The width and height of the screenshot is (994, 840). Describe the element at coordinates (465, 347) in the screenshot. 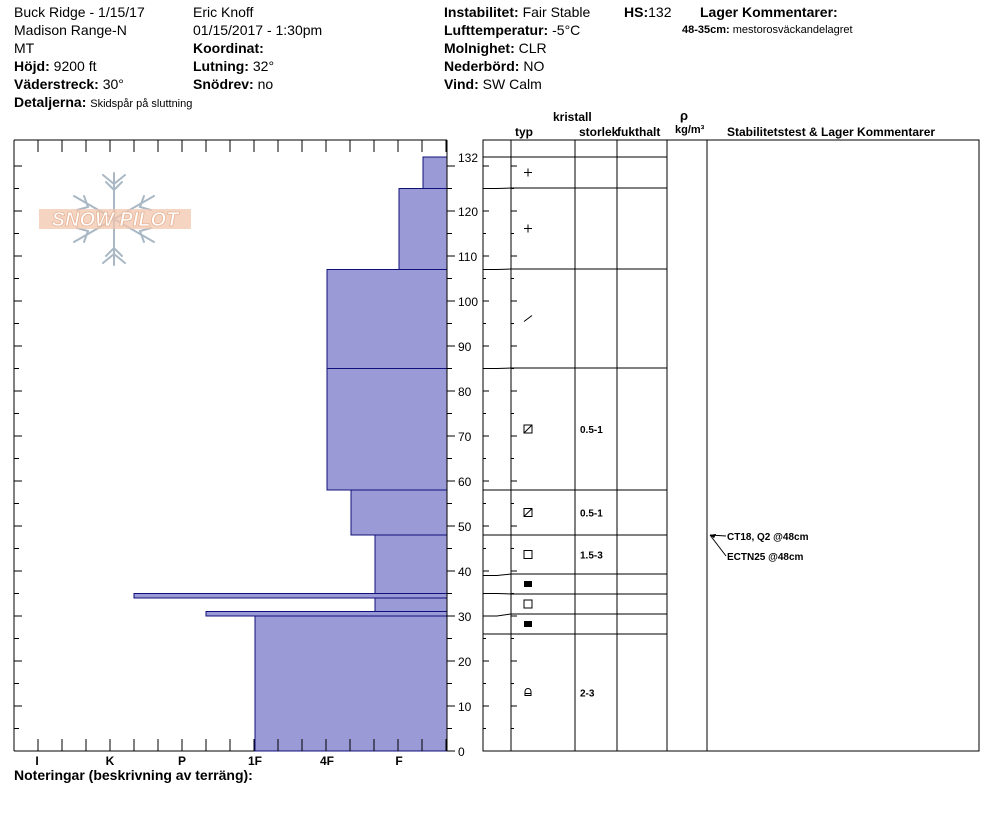

I see `depth-tick-label: 90` at that location.